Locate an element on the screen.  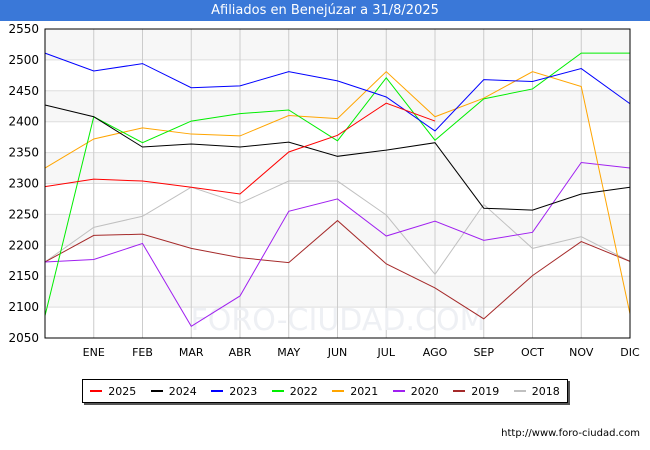
x-tick-label: SEP is located at coordinates (483, 352).